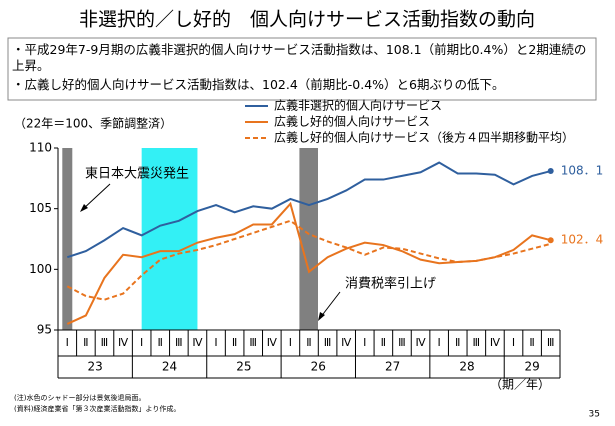 The height and width of the screenshot is (426, 615). I want to click on x-group-label: 27, so click(392, 367).